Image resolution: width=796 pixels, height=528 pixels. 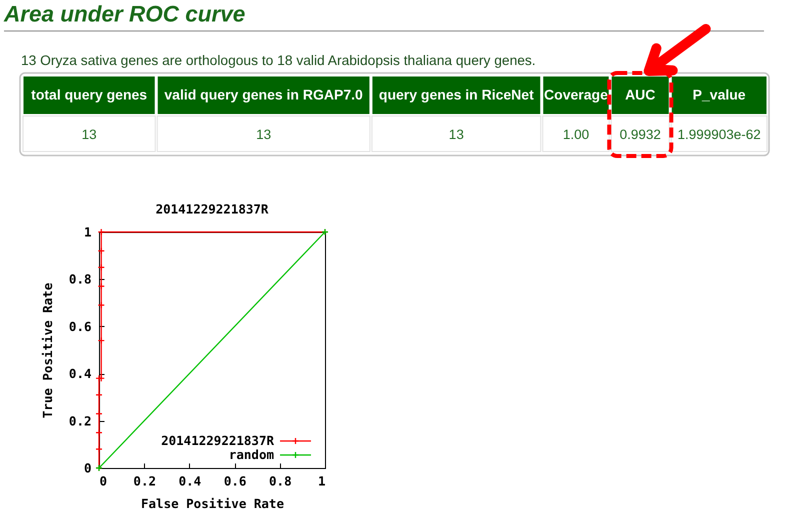 What do you see at coordinates (280, 481) in the screenshot?
I see `x-tick-label: 0.8` at bounding box center [280, 481].